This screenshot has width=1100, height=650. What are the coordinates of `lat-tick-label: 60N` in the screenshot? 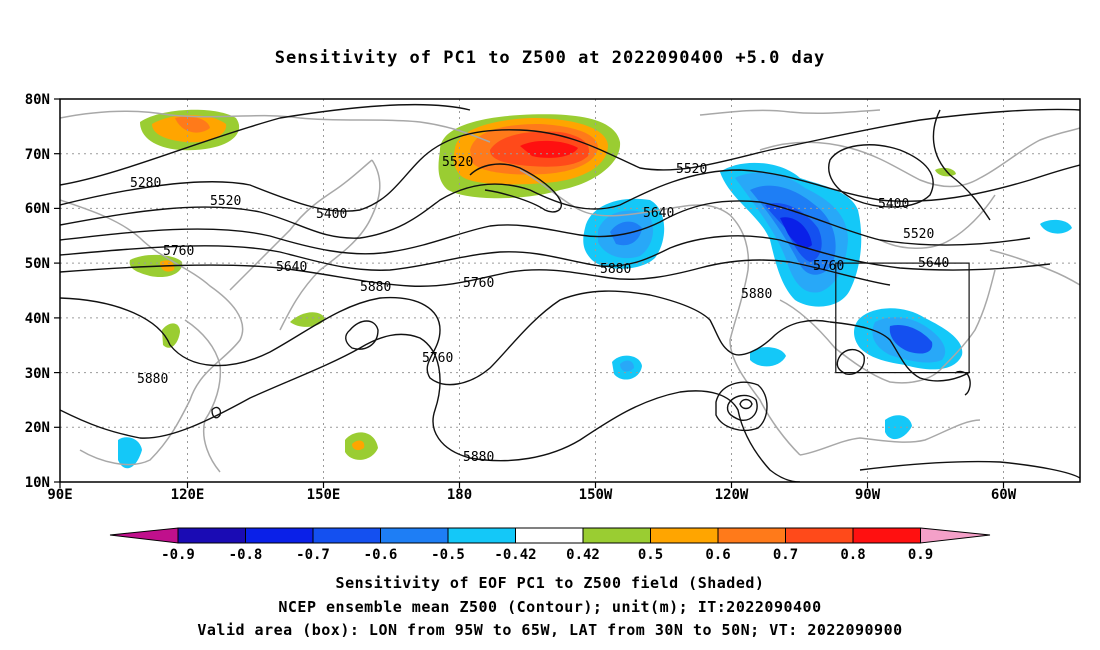 It's located at (37, 209).